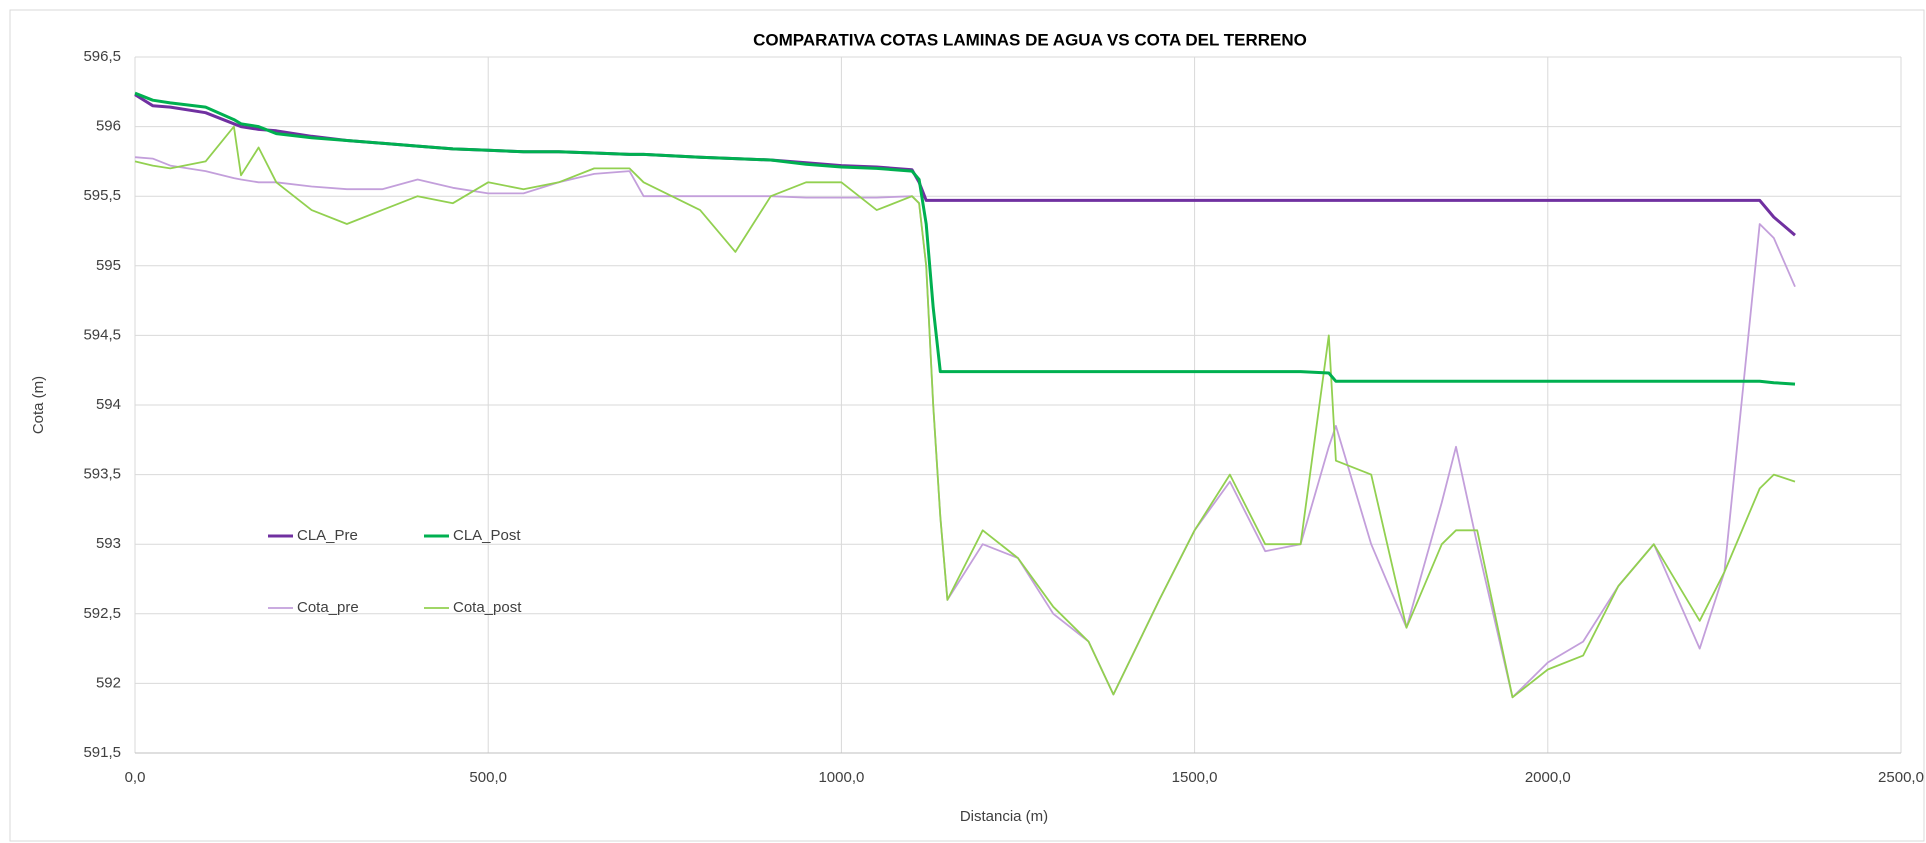  What do you see at coordinates (102, 752) in the screenshot?
I see `y-tick-label: 591,5` at bounding box center [102, 752].